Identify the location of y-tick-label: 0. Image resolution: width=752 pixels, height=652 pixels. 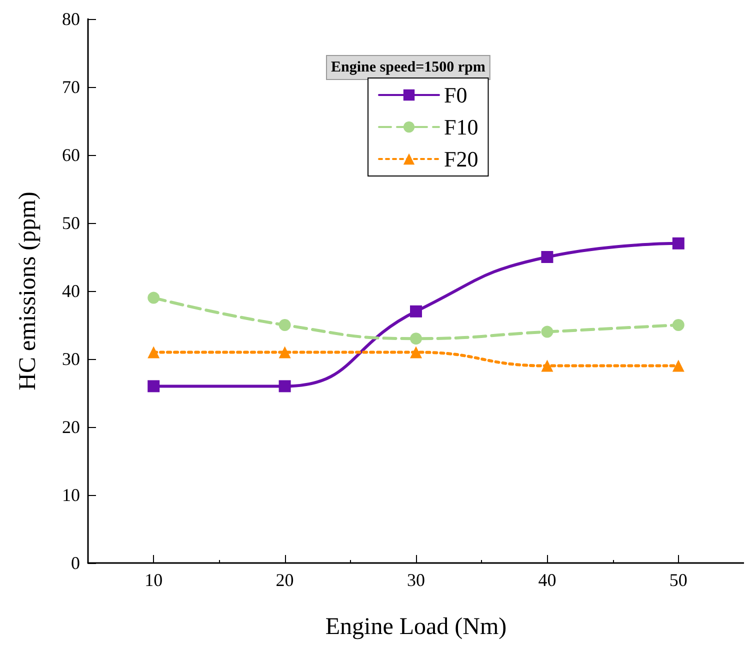
(75, 563).